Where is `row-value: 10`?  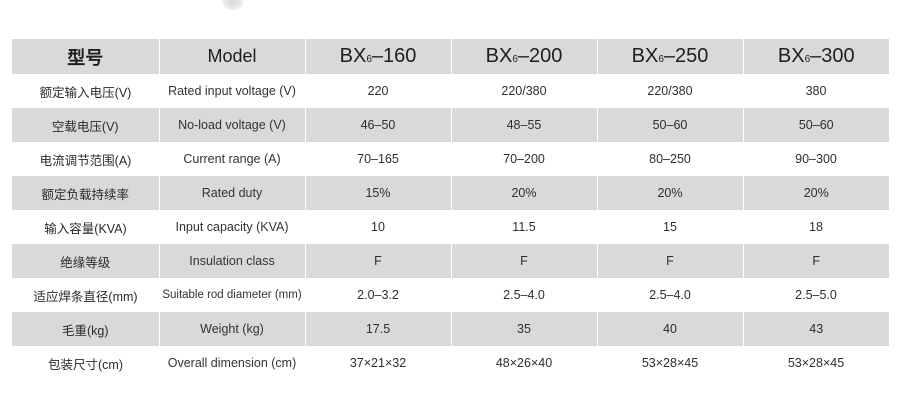 row-value: 10 is located at coordinates (378, 227).